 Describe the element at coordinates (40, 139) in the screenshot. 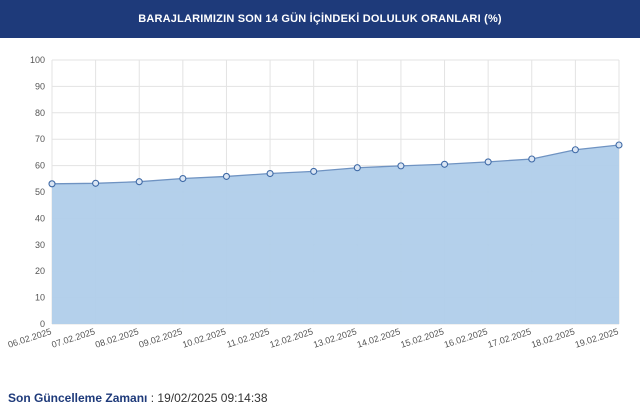

I see `y-tick-label-7: 70` at that location.